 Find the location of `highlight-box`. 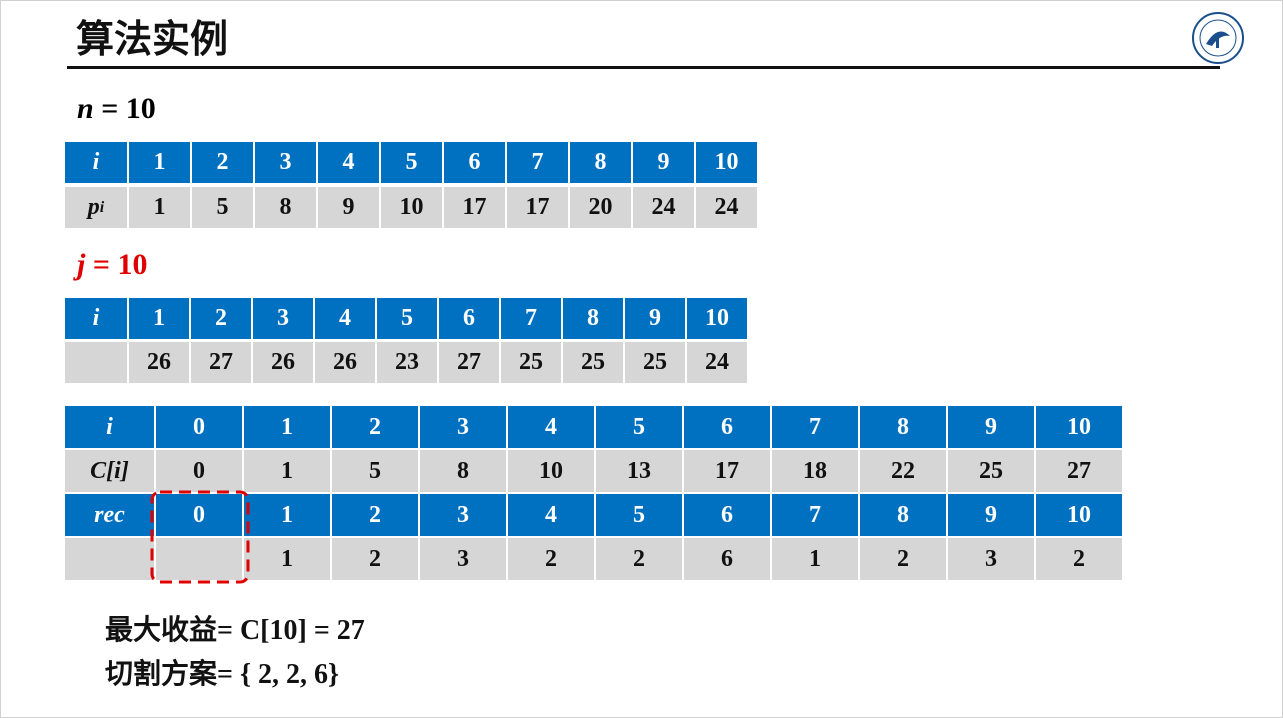

highlight-box is located at coordinates (200, 537).